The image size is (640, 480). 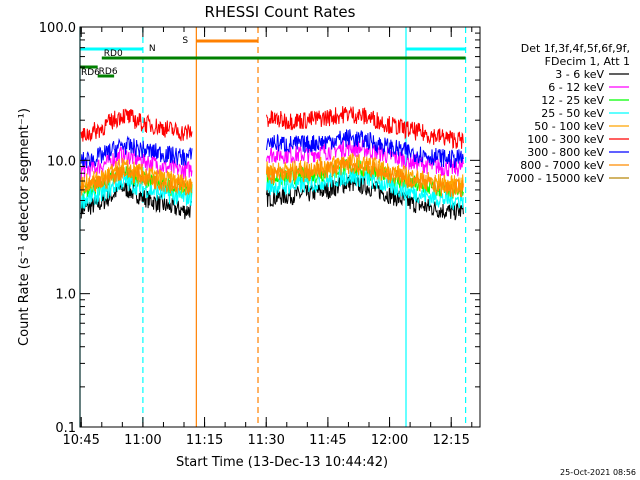 I want to click on y-tick-label: 0.1, so click(x=65, y=428).